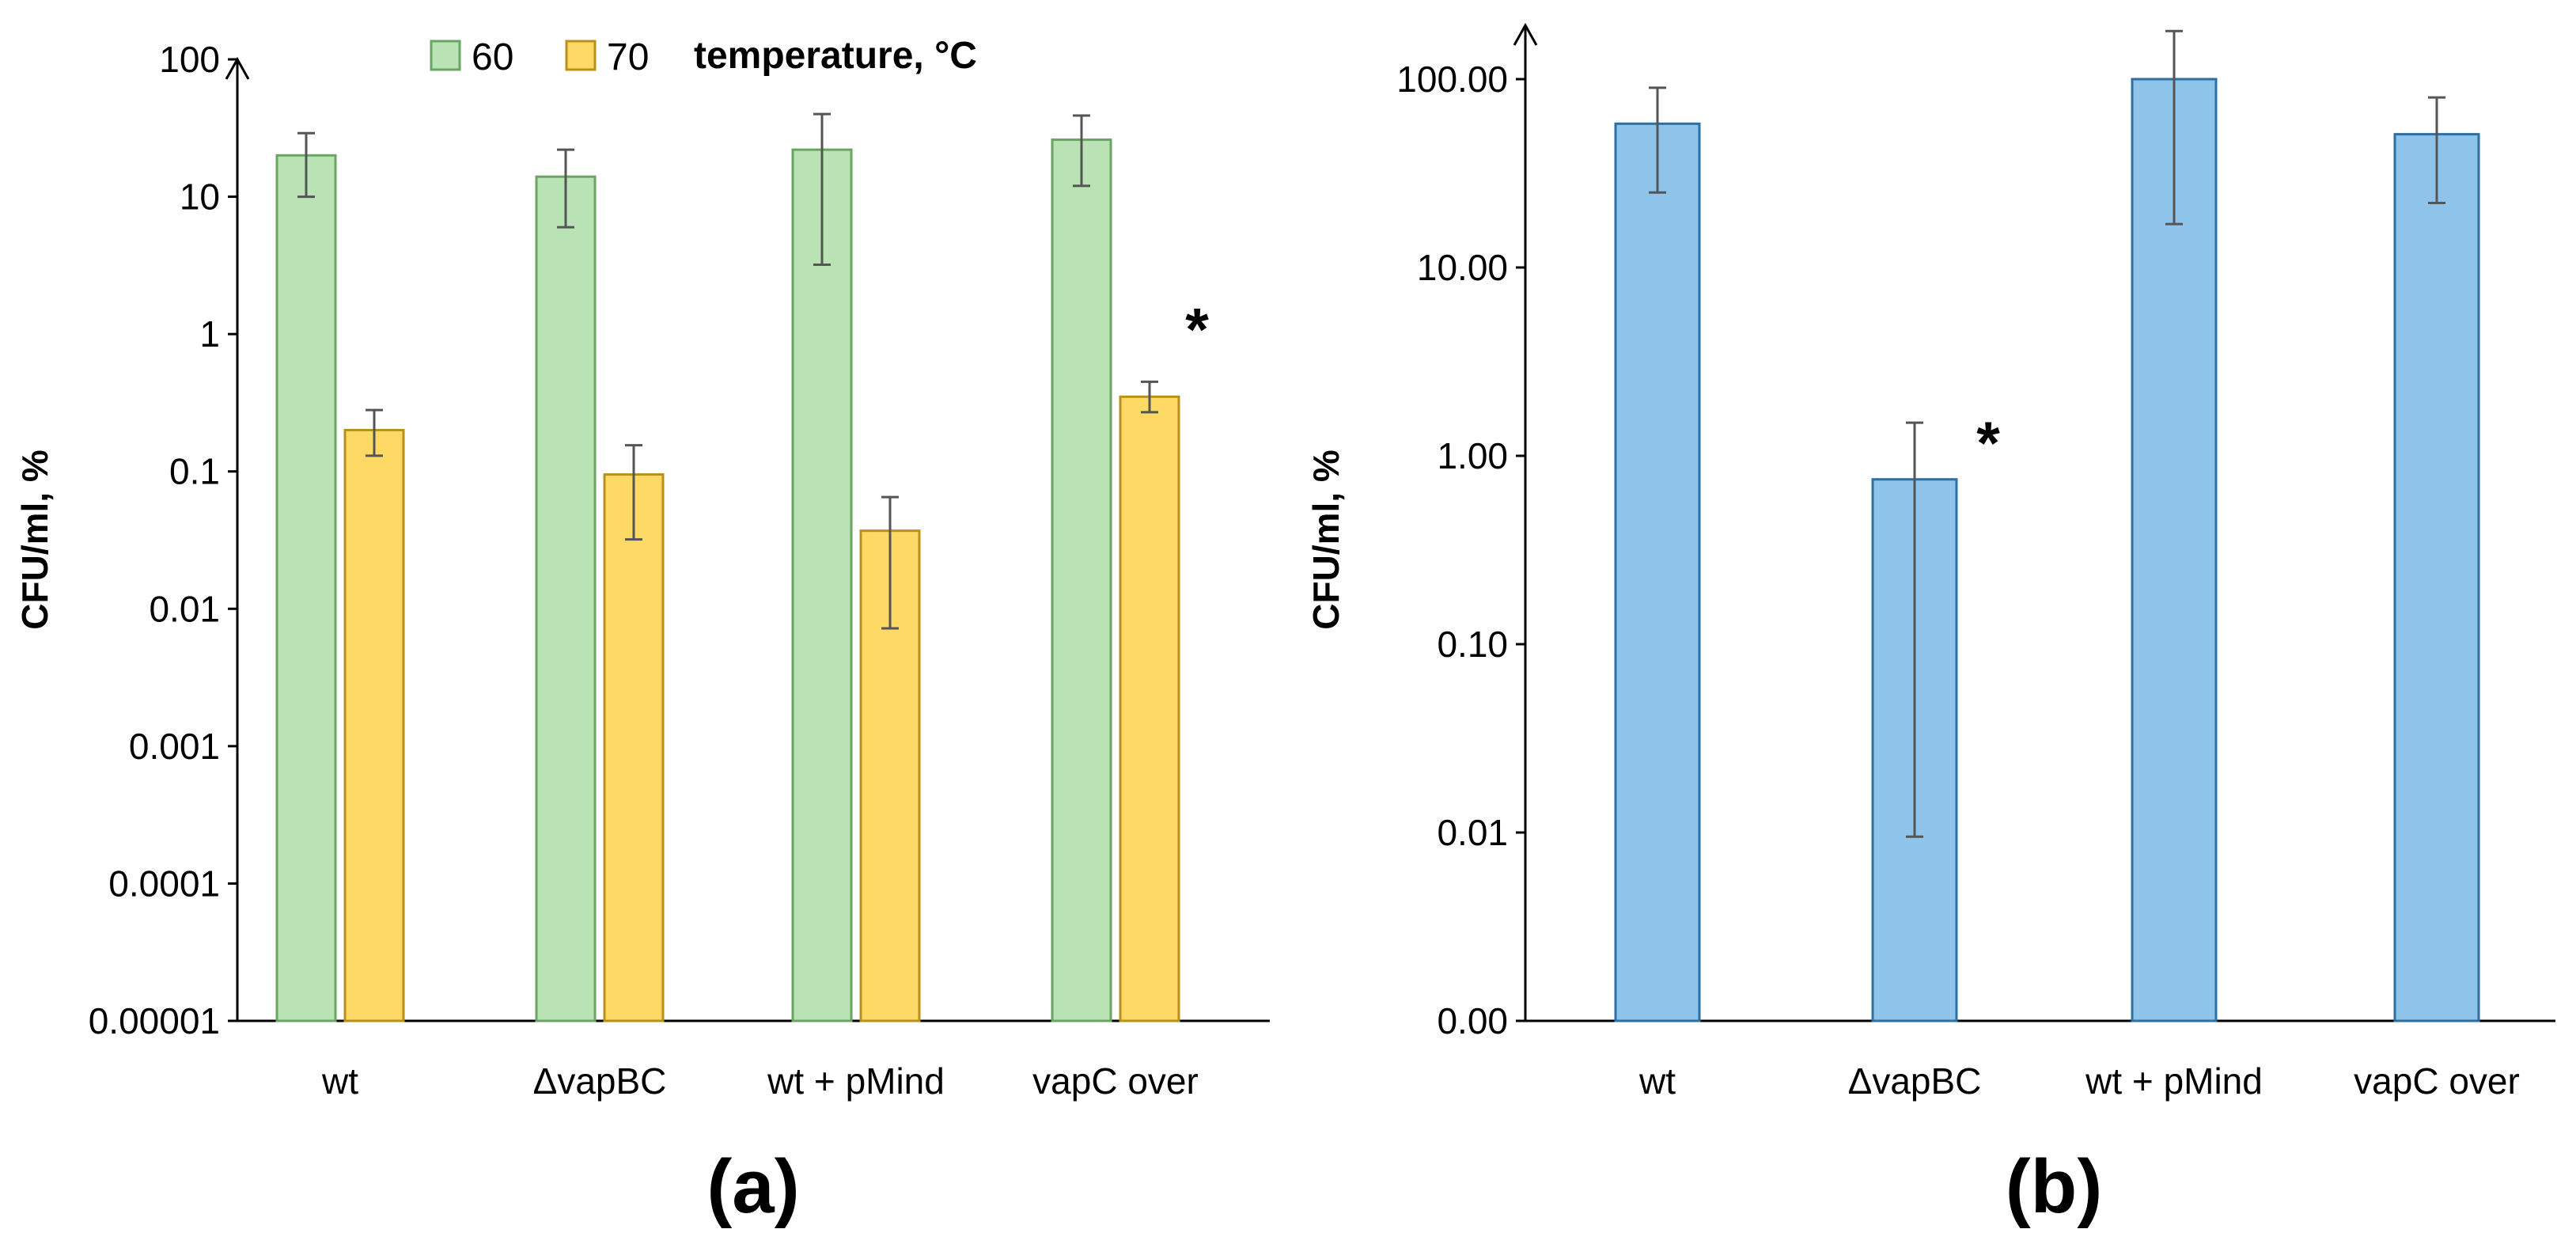  What do you see at coordinates (1525, 34) in the screenshot?
I see `chart-b-y-axis-arrow-icon` at bounding box center [1525, 34].